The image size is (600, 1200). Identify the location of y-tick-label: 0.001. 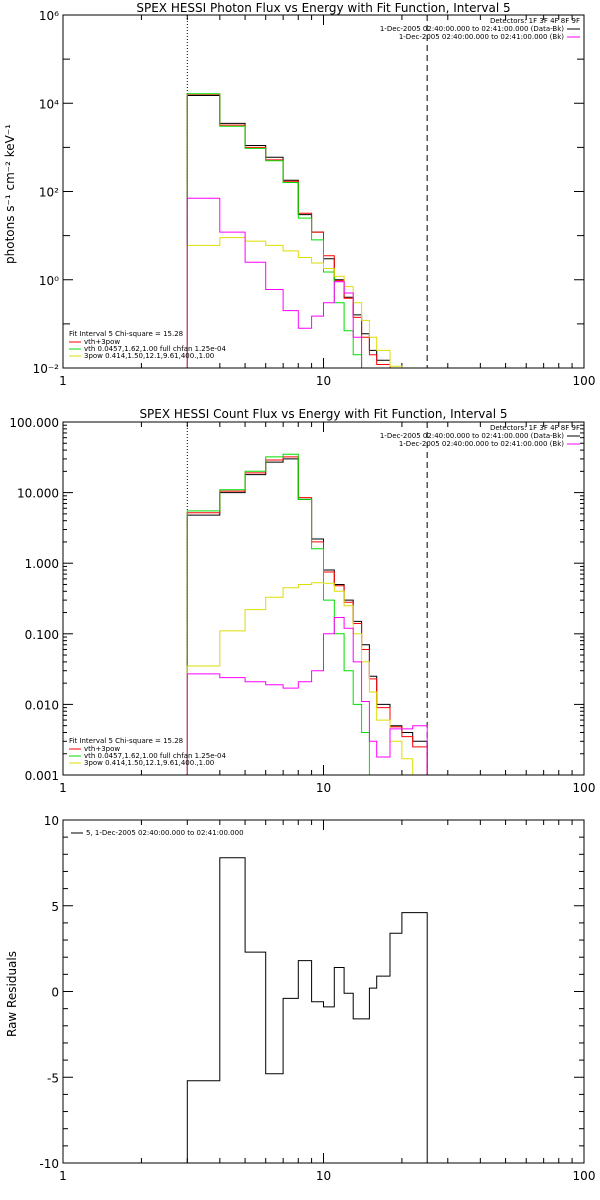
(42, 776).